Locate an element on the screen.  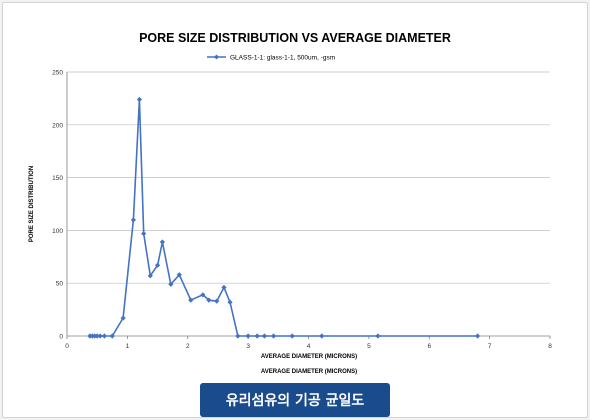
x-tick-label: 4 is located at coordinates (309, 346).